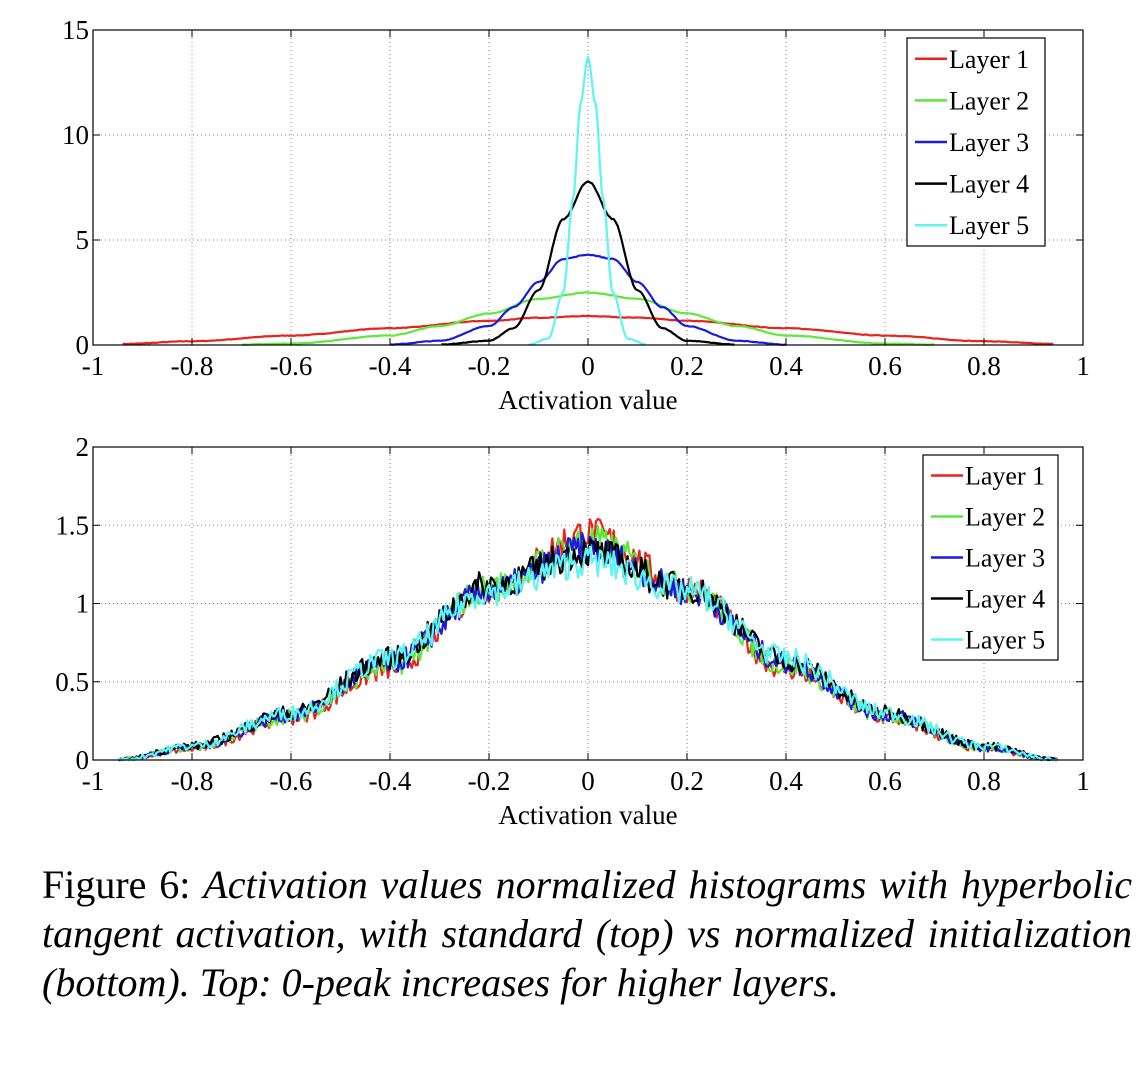 Image resolution: width=1148 pixels, height=1090 pixels. I want to click on caption-label: Figure 6:, so click(116, 884).